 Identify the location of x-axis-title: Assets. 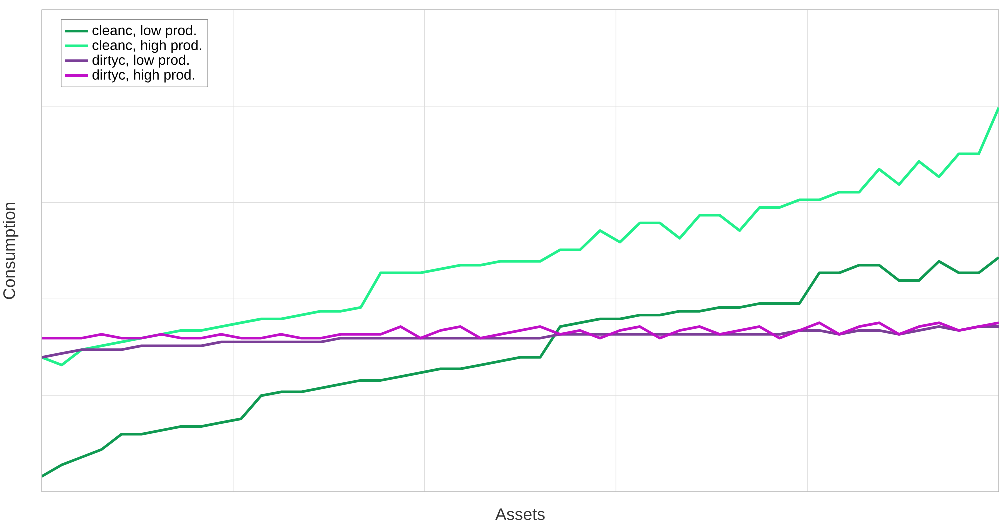
(520, 514).